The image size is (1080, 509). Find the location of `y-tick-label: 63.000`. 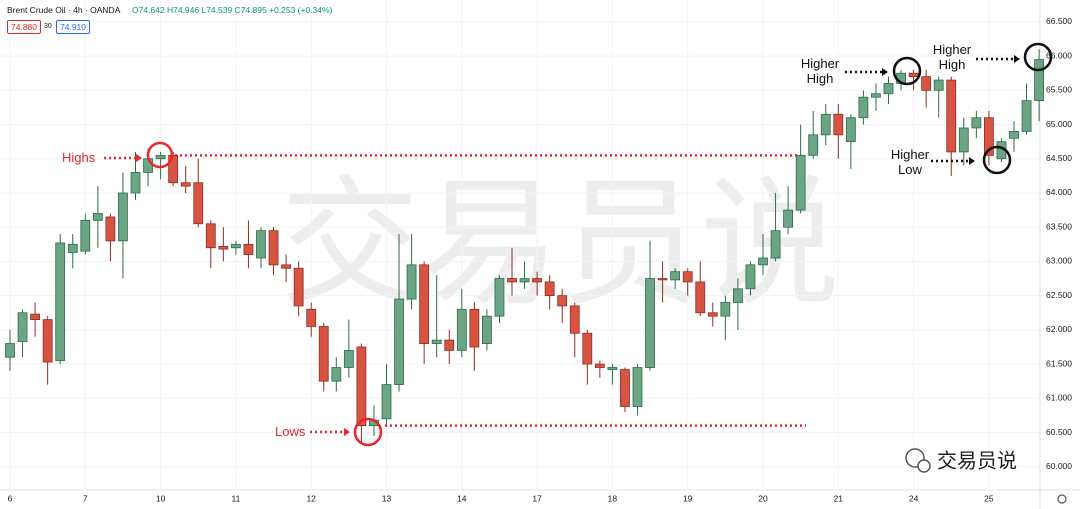

y-tick-label: 63.000 is located at coordinates (1059, 261).